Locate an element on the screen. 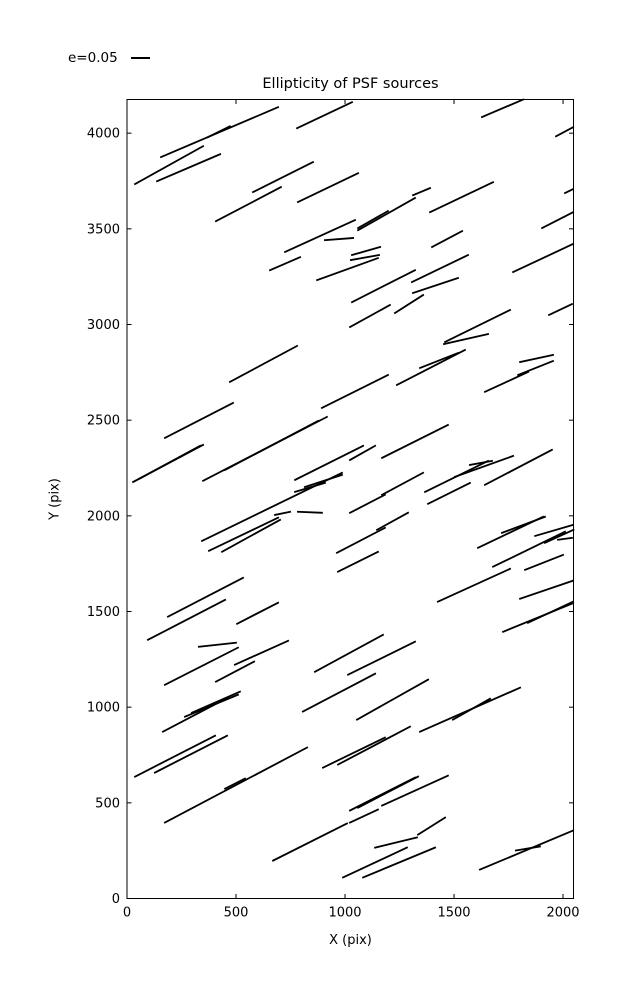 This screenshot has width=637, height=1000. y-tick-label: 4000 is located at coordinates (103, 134).